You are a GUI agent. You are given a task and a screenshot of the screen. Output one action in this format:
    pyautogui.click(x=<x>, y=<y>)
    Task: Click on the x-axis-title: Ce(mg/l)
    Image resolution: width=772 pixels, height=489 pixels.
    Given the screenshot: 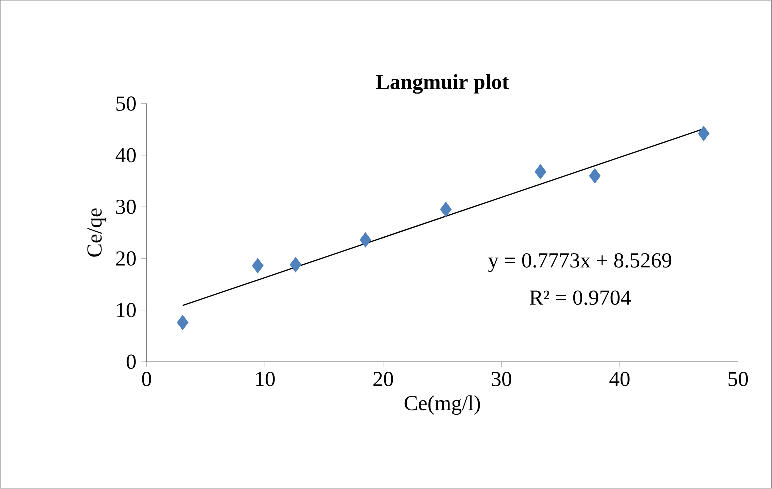 What is the action you would take?
    pyautogui.click(x=442, y=406)
    